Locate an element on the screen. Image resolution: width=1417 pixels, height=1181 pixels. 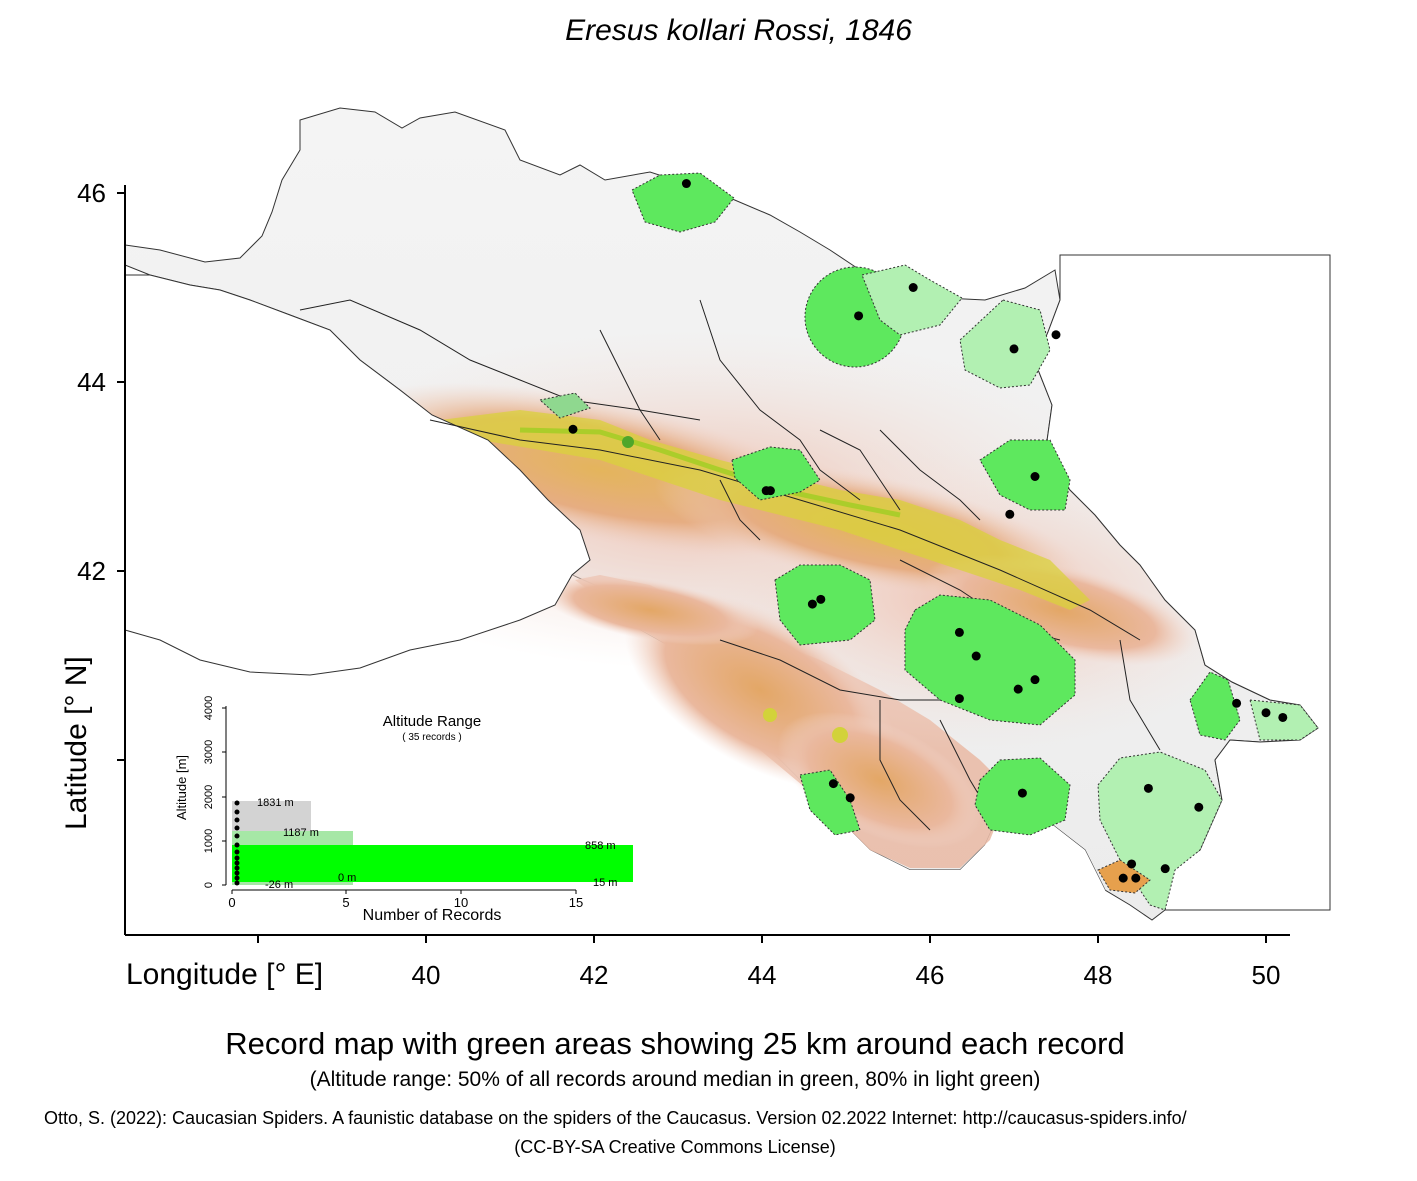
inset-subtitle: ( 35 records ) is located at coordinates (431, 737).